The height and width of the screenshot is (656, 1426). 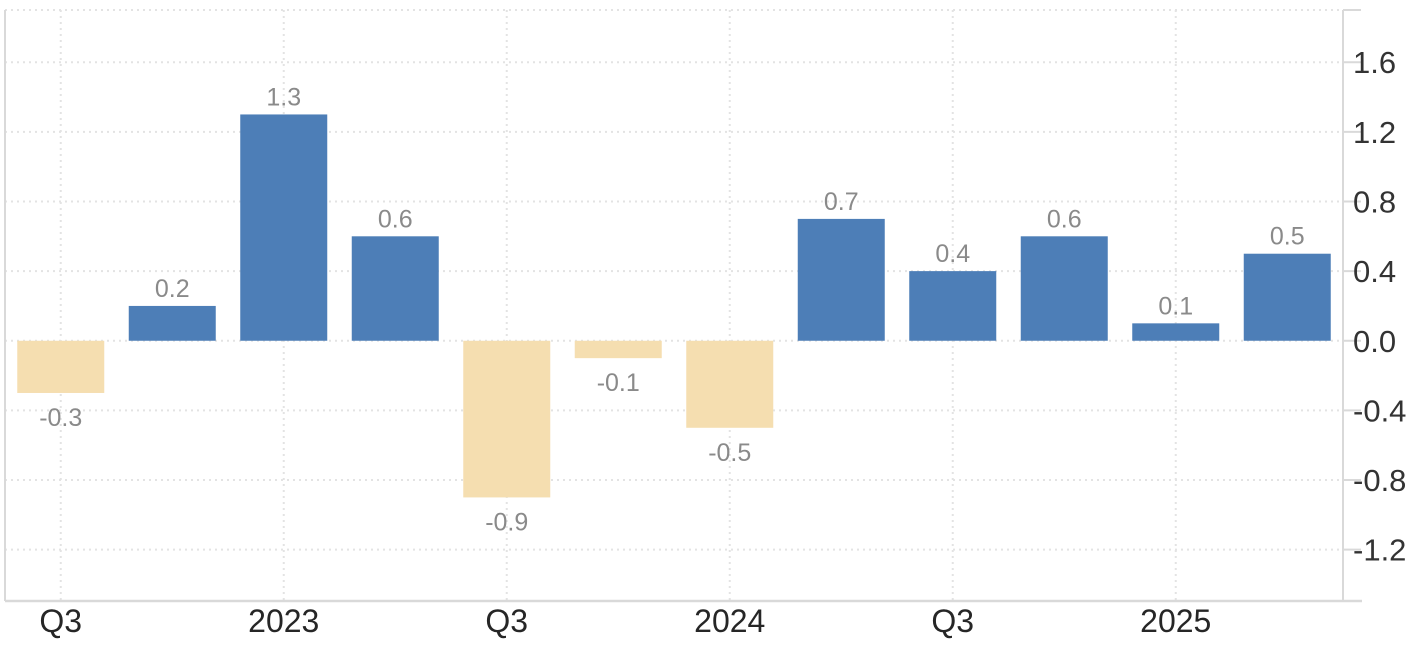 What do you see at coordinates (283, 621) in the screenshot?
I see `x-tick-label: 2023` at bounding box center [283, 621].